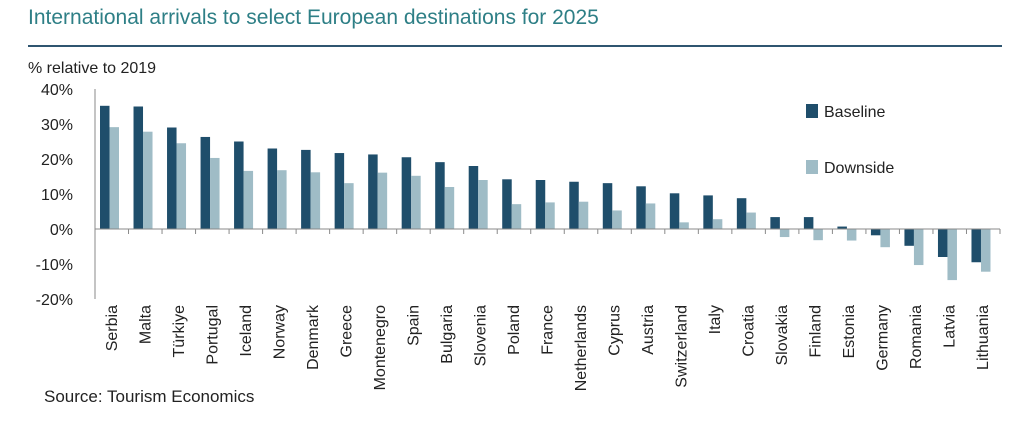 The image size is (1024, 423). Describe the element at coordinates (246, 331) in the screenshot. I see `x-tick-label: Iceland` at that location.